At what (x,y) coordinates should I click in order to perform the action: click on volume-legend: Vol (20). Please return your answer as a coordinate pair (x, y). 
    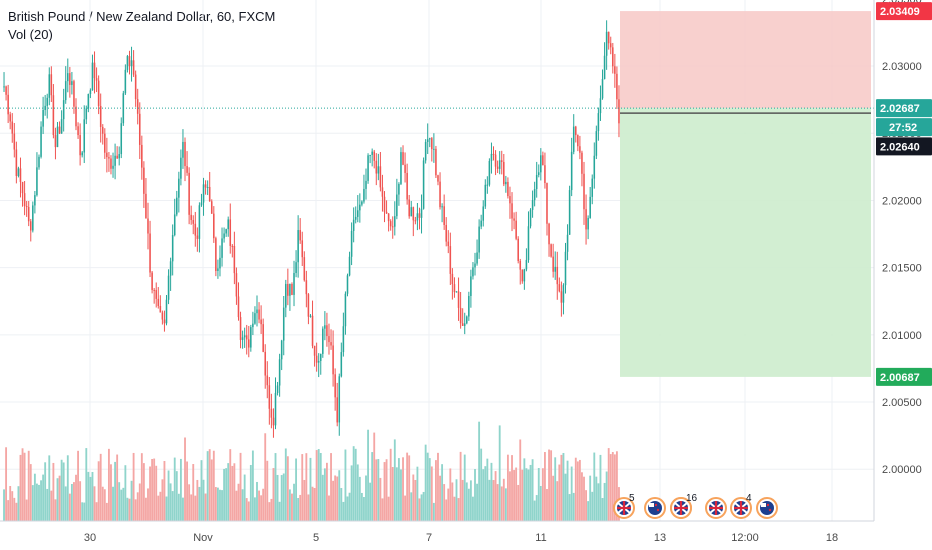
    Looking at the image, I should click on (30, 34).